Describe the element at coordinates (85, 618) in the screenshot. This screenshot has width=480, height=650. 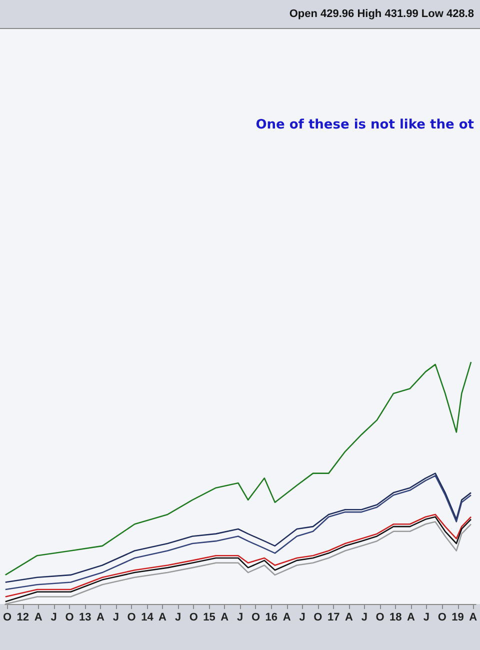
I see `x-tick-label: 13` at that location.